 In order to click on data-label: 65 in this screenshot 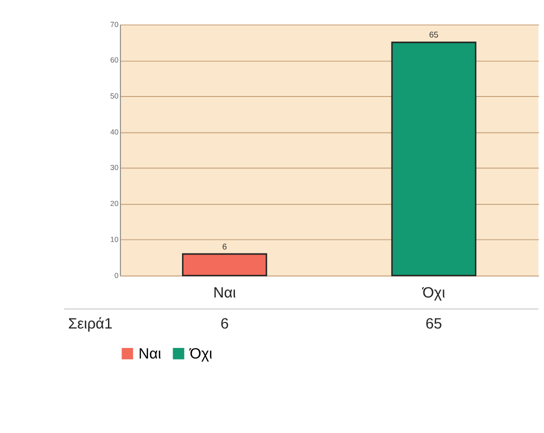, I will do `click(434, 35)`.